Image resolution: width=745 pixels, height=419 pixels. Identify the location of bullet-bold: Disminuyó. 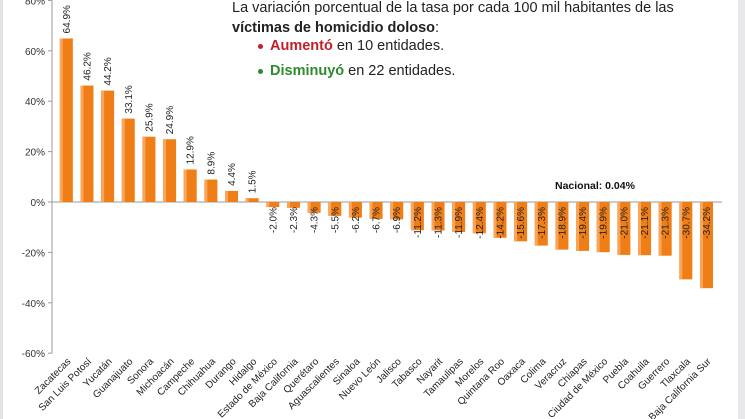
(307, 71).